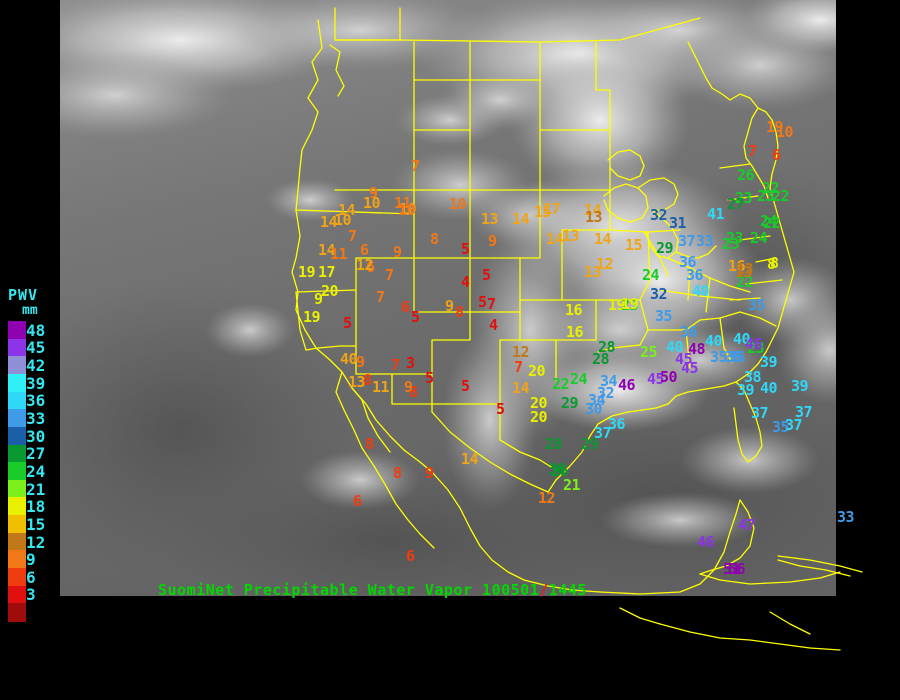 This screenshot has width=900, height=700. What do you see at coordinates (706, 542) in the screenshot?
I see `pwv-value: 46` at bounding box center [706, 542].